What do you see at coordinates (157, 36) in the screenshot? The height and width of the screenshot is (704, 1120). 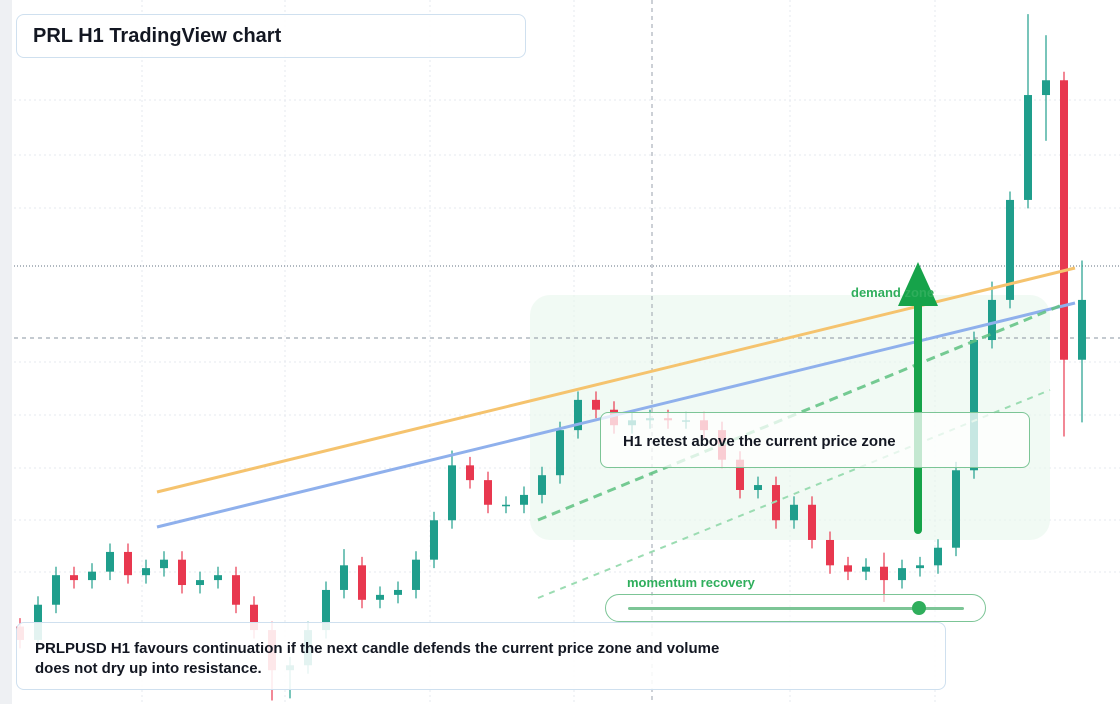 I see `title: PRL H1 TradingView chart` at bounding box center [157, 36].